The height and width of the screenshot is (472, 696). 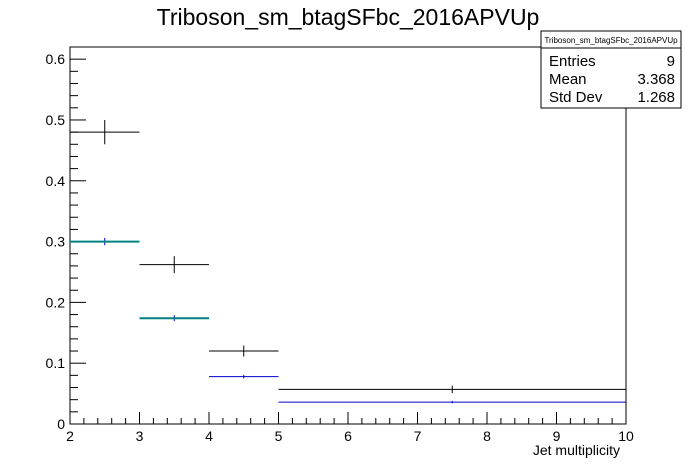 What do you see at coordinates (56, 59) in the screenshot?
I see `y-tick-label: 0.6` at bounding box center [56, 59].